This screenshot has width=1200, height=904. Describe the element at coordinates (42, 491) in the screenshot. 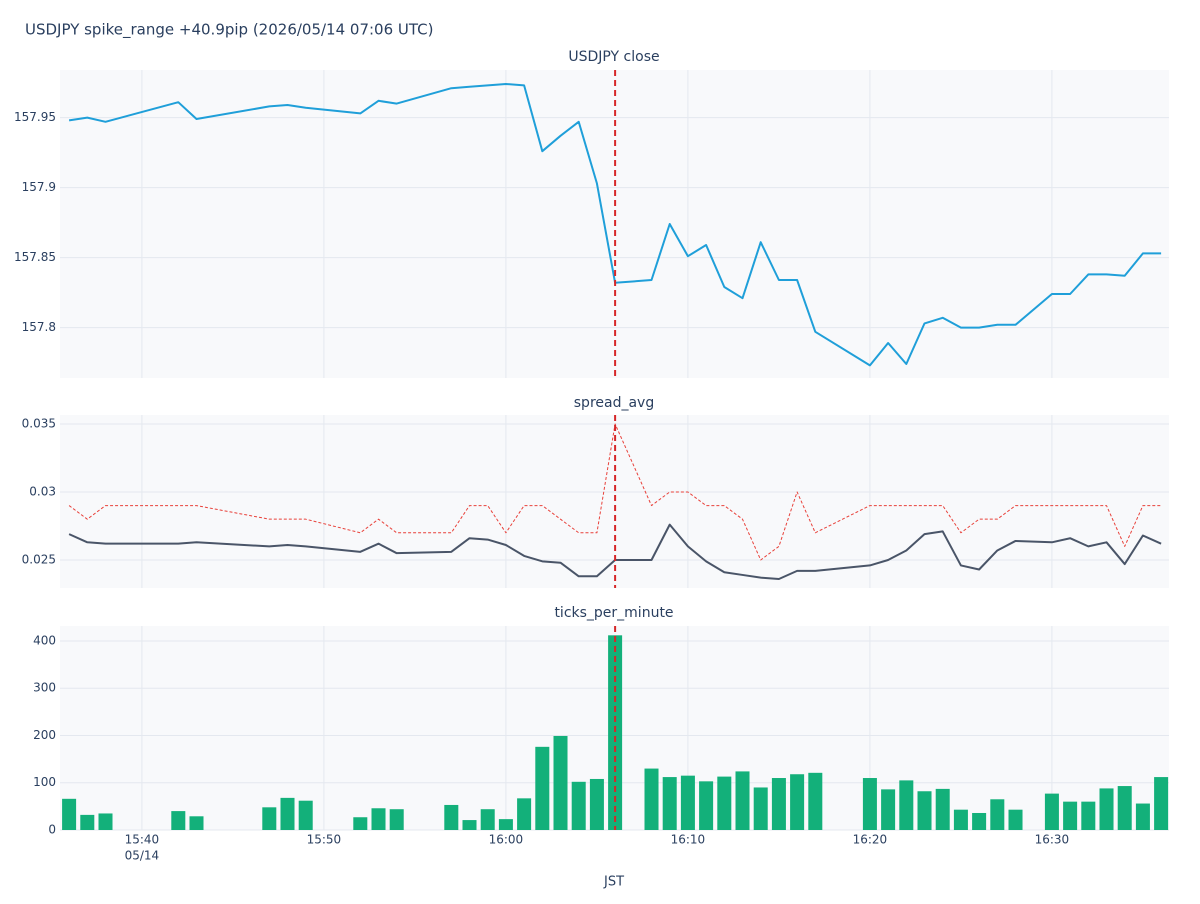

I see `y-tick-label: 0.03` at that location.